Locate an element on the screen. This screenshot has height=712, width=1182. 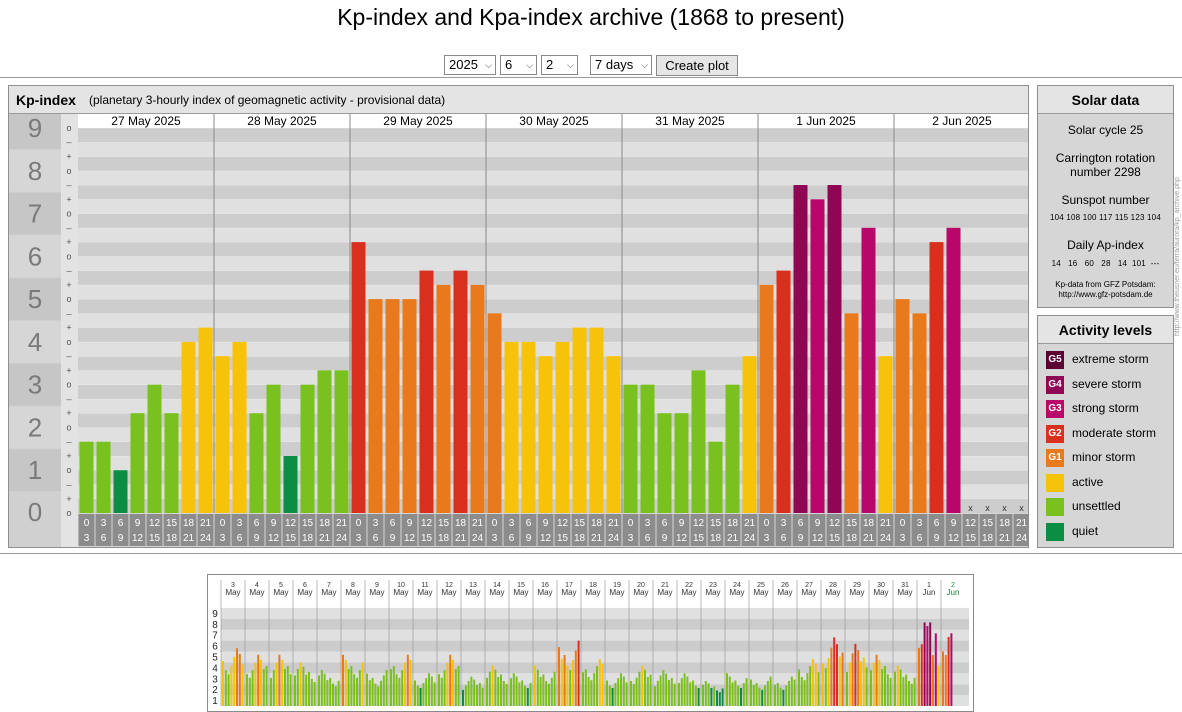
y-tick-label: 4 is located at coordinates (35, 342).